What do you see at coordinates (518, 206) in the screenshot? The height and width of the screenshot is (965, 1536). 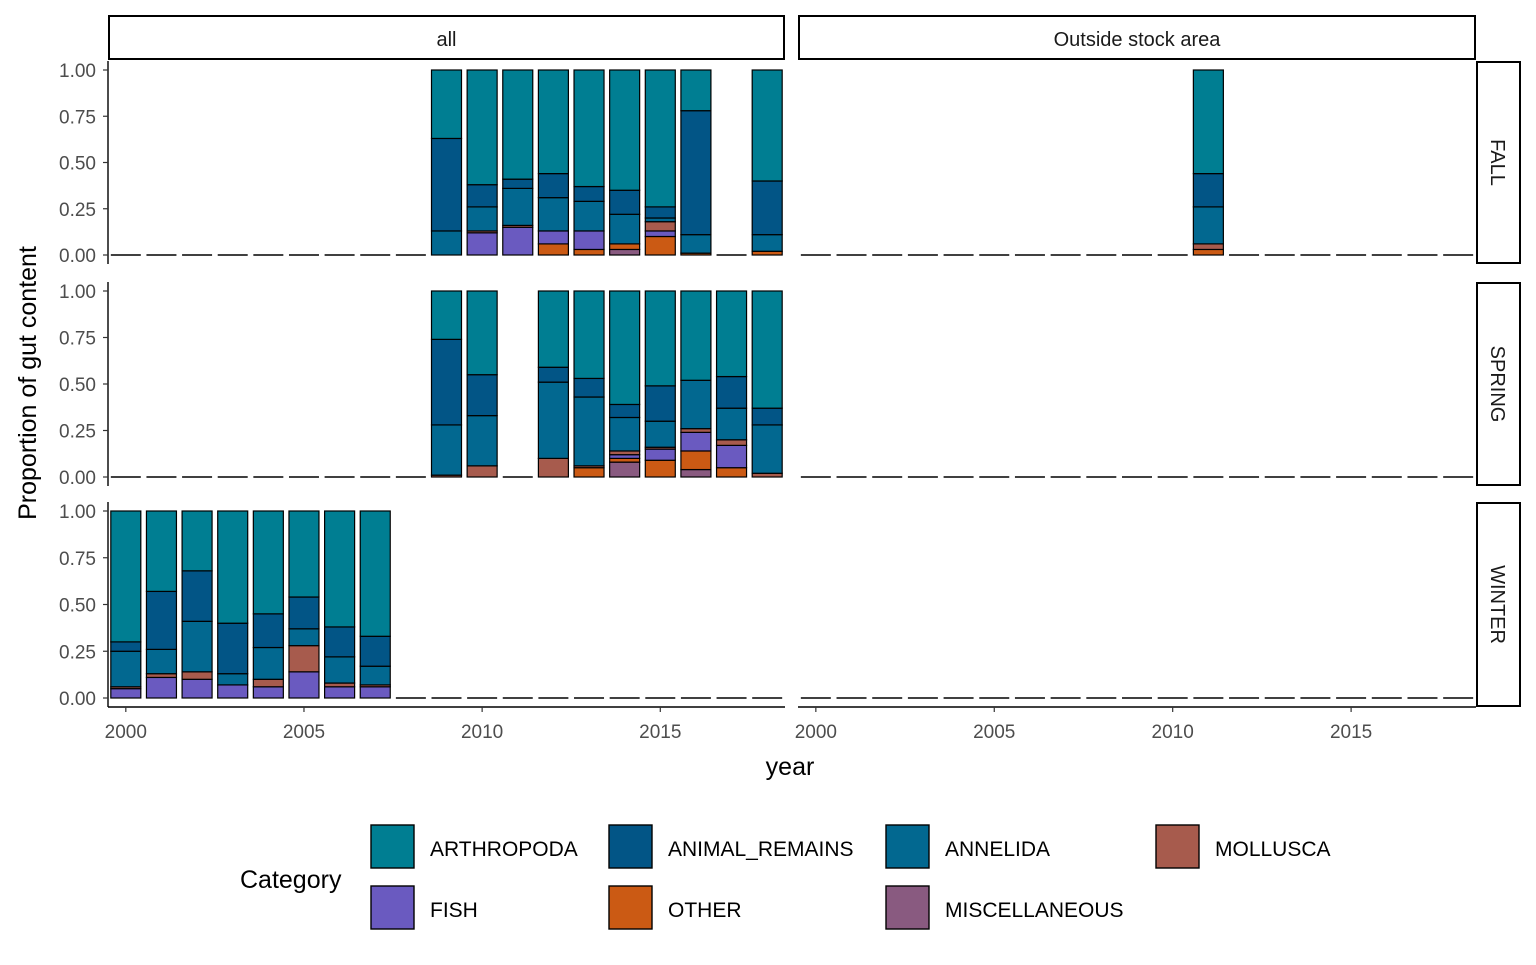 I see `bar-segment-2011-annelida` at bounding box center [518, 206].